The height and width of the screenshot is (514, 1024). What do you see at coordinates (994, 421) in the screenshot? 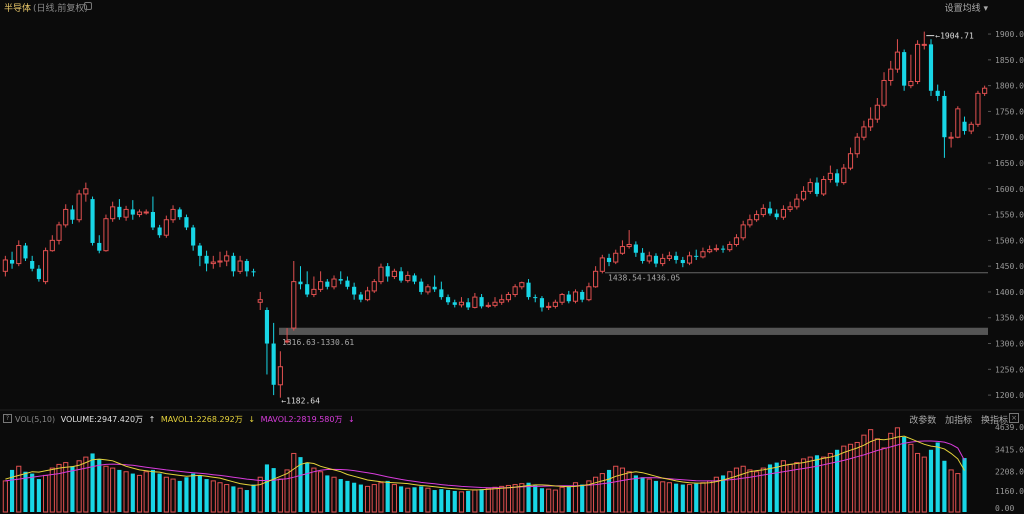
I see `switch-indicator-button: 换指标` at bounding box center [994, 421].